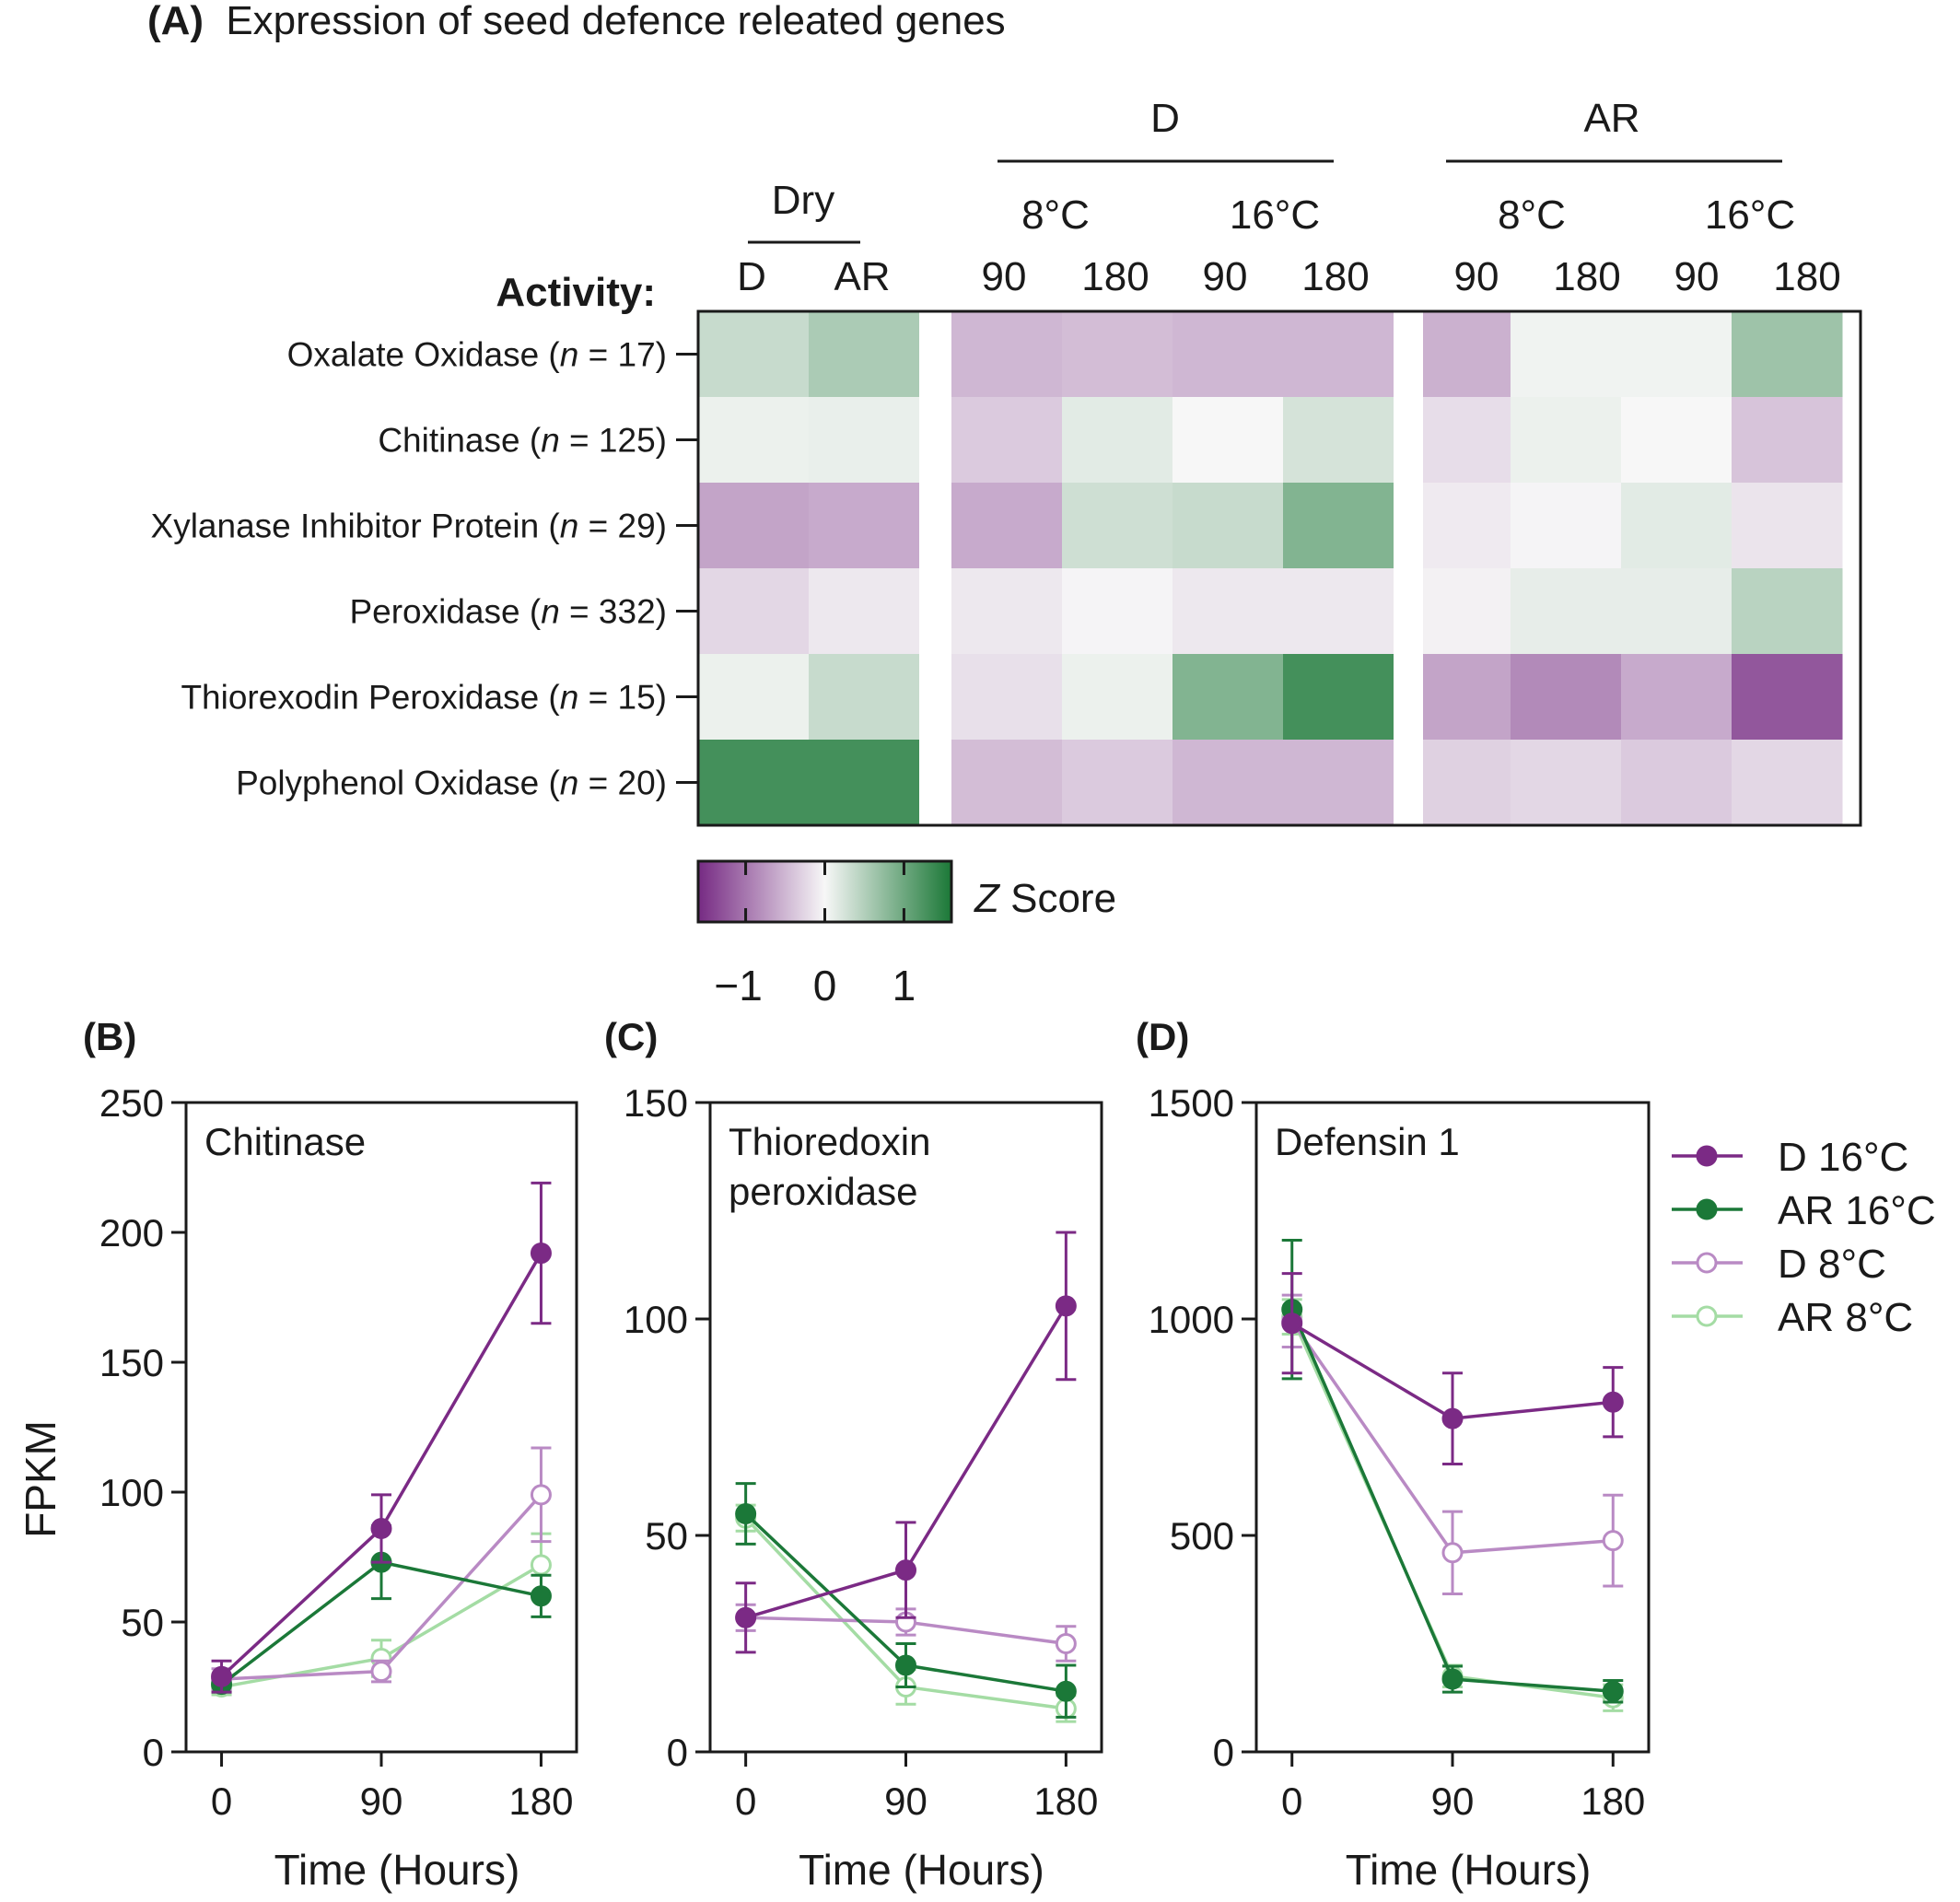  Describe the element at coordinates (1065, 1801) in the screenshot. I see `x-tick-label: 180` at that location.